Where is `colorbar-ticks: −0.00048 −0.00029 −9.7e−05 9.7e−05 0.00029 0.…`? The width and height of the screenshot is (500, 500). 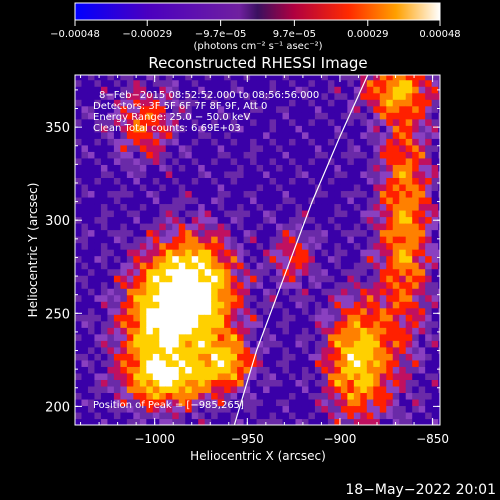
colorbar-ticks: −0.00048 −0.00029 −9.7e−05 9.7e−05 0.00029 0.… is located at coordinates (255, 30).